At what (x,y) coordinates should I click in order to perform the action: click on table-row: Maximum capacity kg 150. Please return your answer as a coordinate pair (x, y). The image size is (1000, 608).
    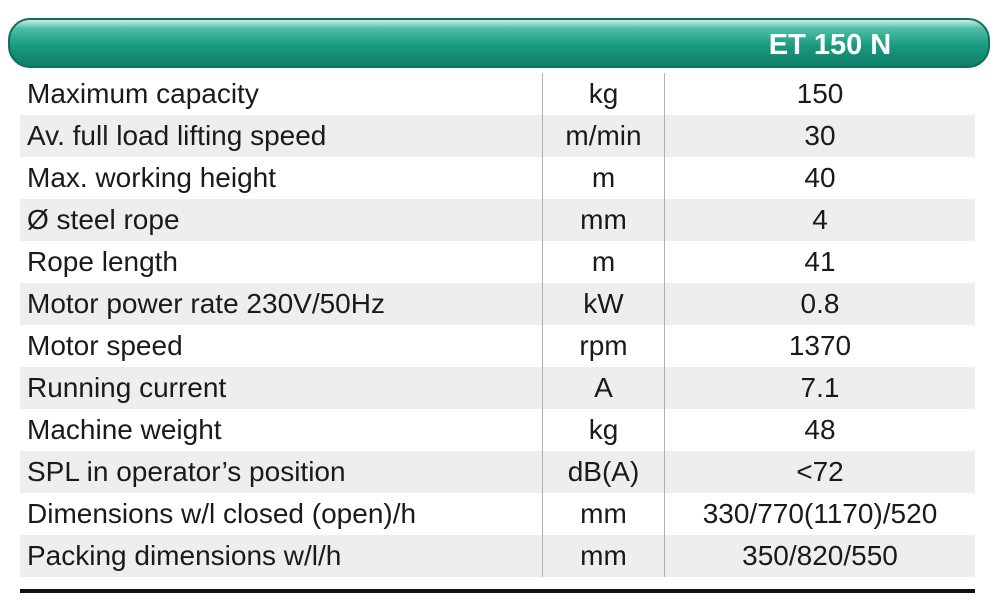
    Looking at the image, I should click on (497, 94).